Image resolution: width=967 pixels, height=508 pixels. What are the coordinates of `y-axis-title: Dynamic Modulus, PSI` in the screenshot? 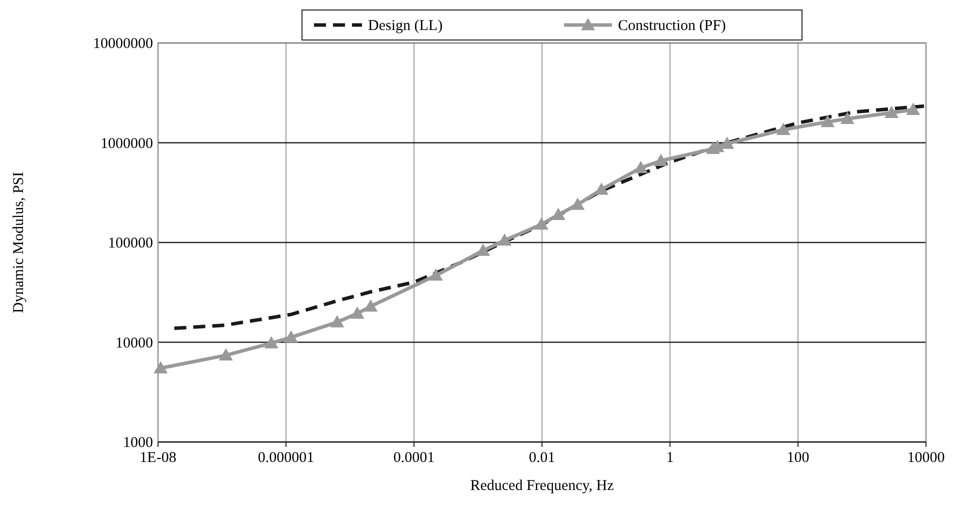 It's located at (19, 243).